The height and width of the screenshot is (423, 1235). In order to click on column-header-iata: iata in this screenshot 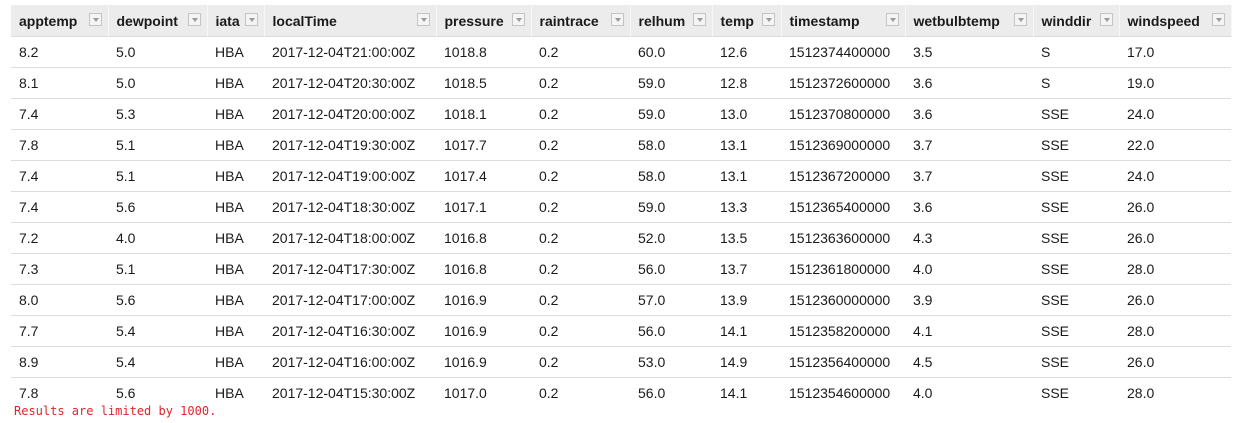, I will do `click(236, 21)`.